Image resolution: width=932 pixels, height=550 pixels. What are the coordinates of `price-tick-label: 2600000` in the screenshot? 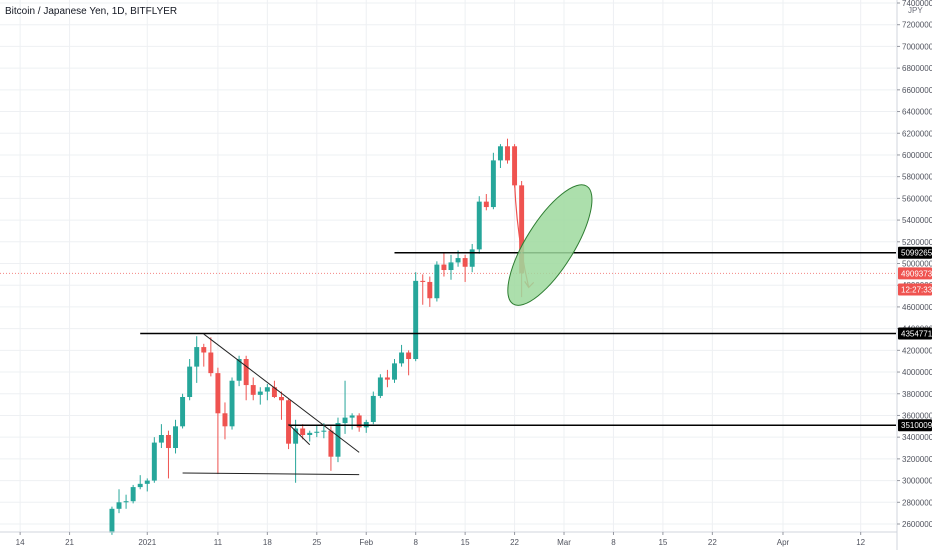 It's located at (917, 524).